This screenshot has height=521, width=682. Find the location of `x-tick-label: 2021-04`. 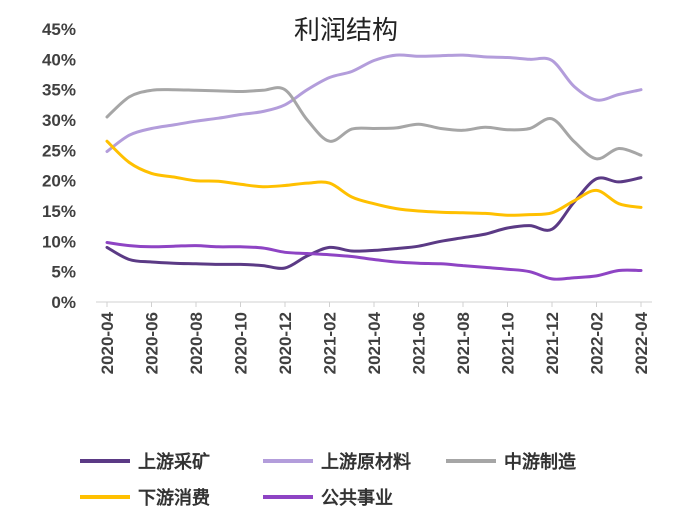

x-tick-label: 2021-04 is located at coordinates (374, 342).